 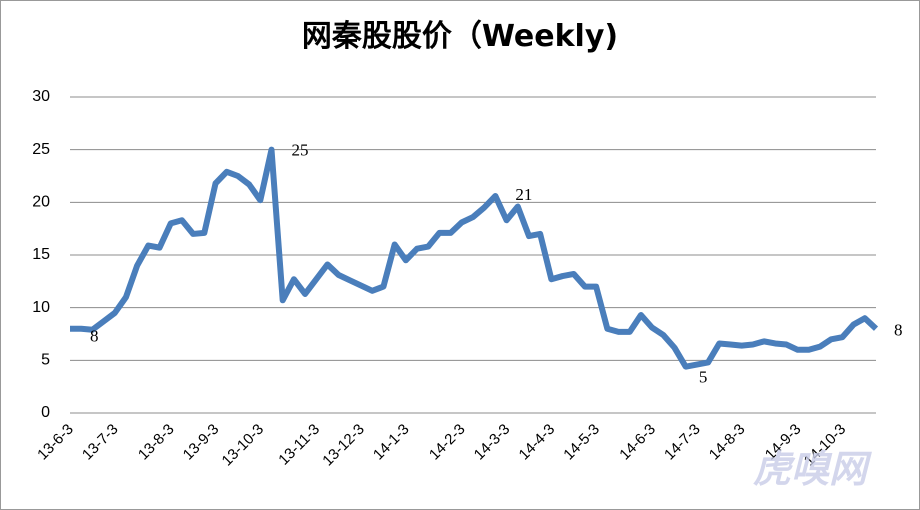 I want to click on data-label: 5, so click(x=703, y=376).